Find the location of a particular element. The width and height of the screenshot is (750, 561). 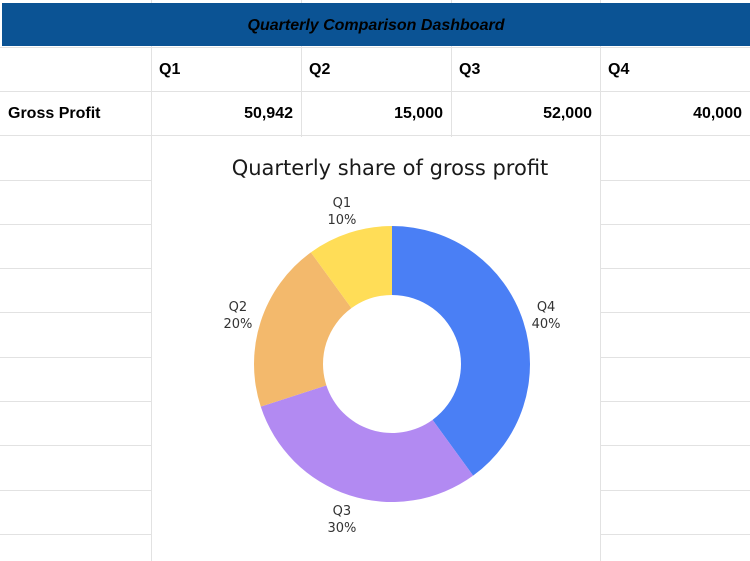

column-header-label: Q3 is located at coordinates (470, 69).